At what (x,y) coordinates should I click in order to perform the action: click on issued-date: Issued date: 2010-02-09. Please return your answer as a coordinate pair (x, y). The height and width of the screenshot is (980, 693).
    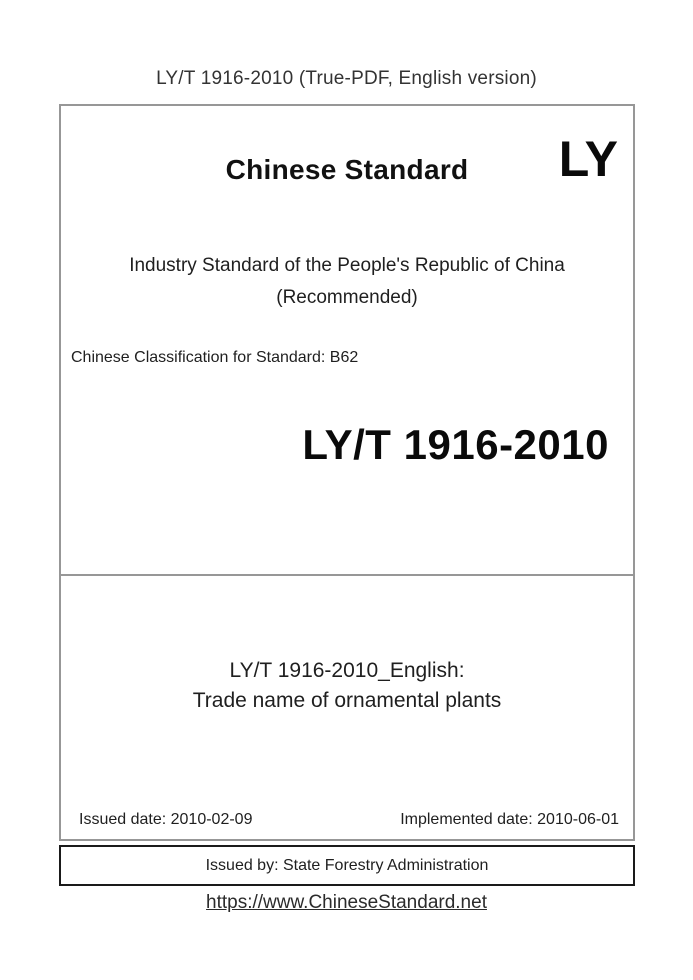
    Looking at the image, I should click on (166, 819).